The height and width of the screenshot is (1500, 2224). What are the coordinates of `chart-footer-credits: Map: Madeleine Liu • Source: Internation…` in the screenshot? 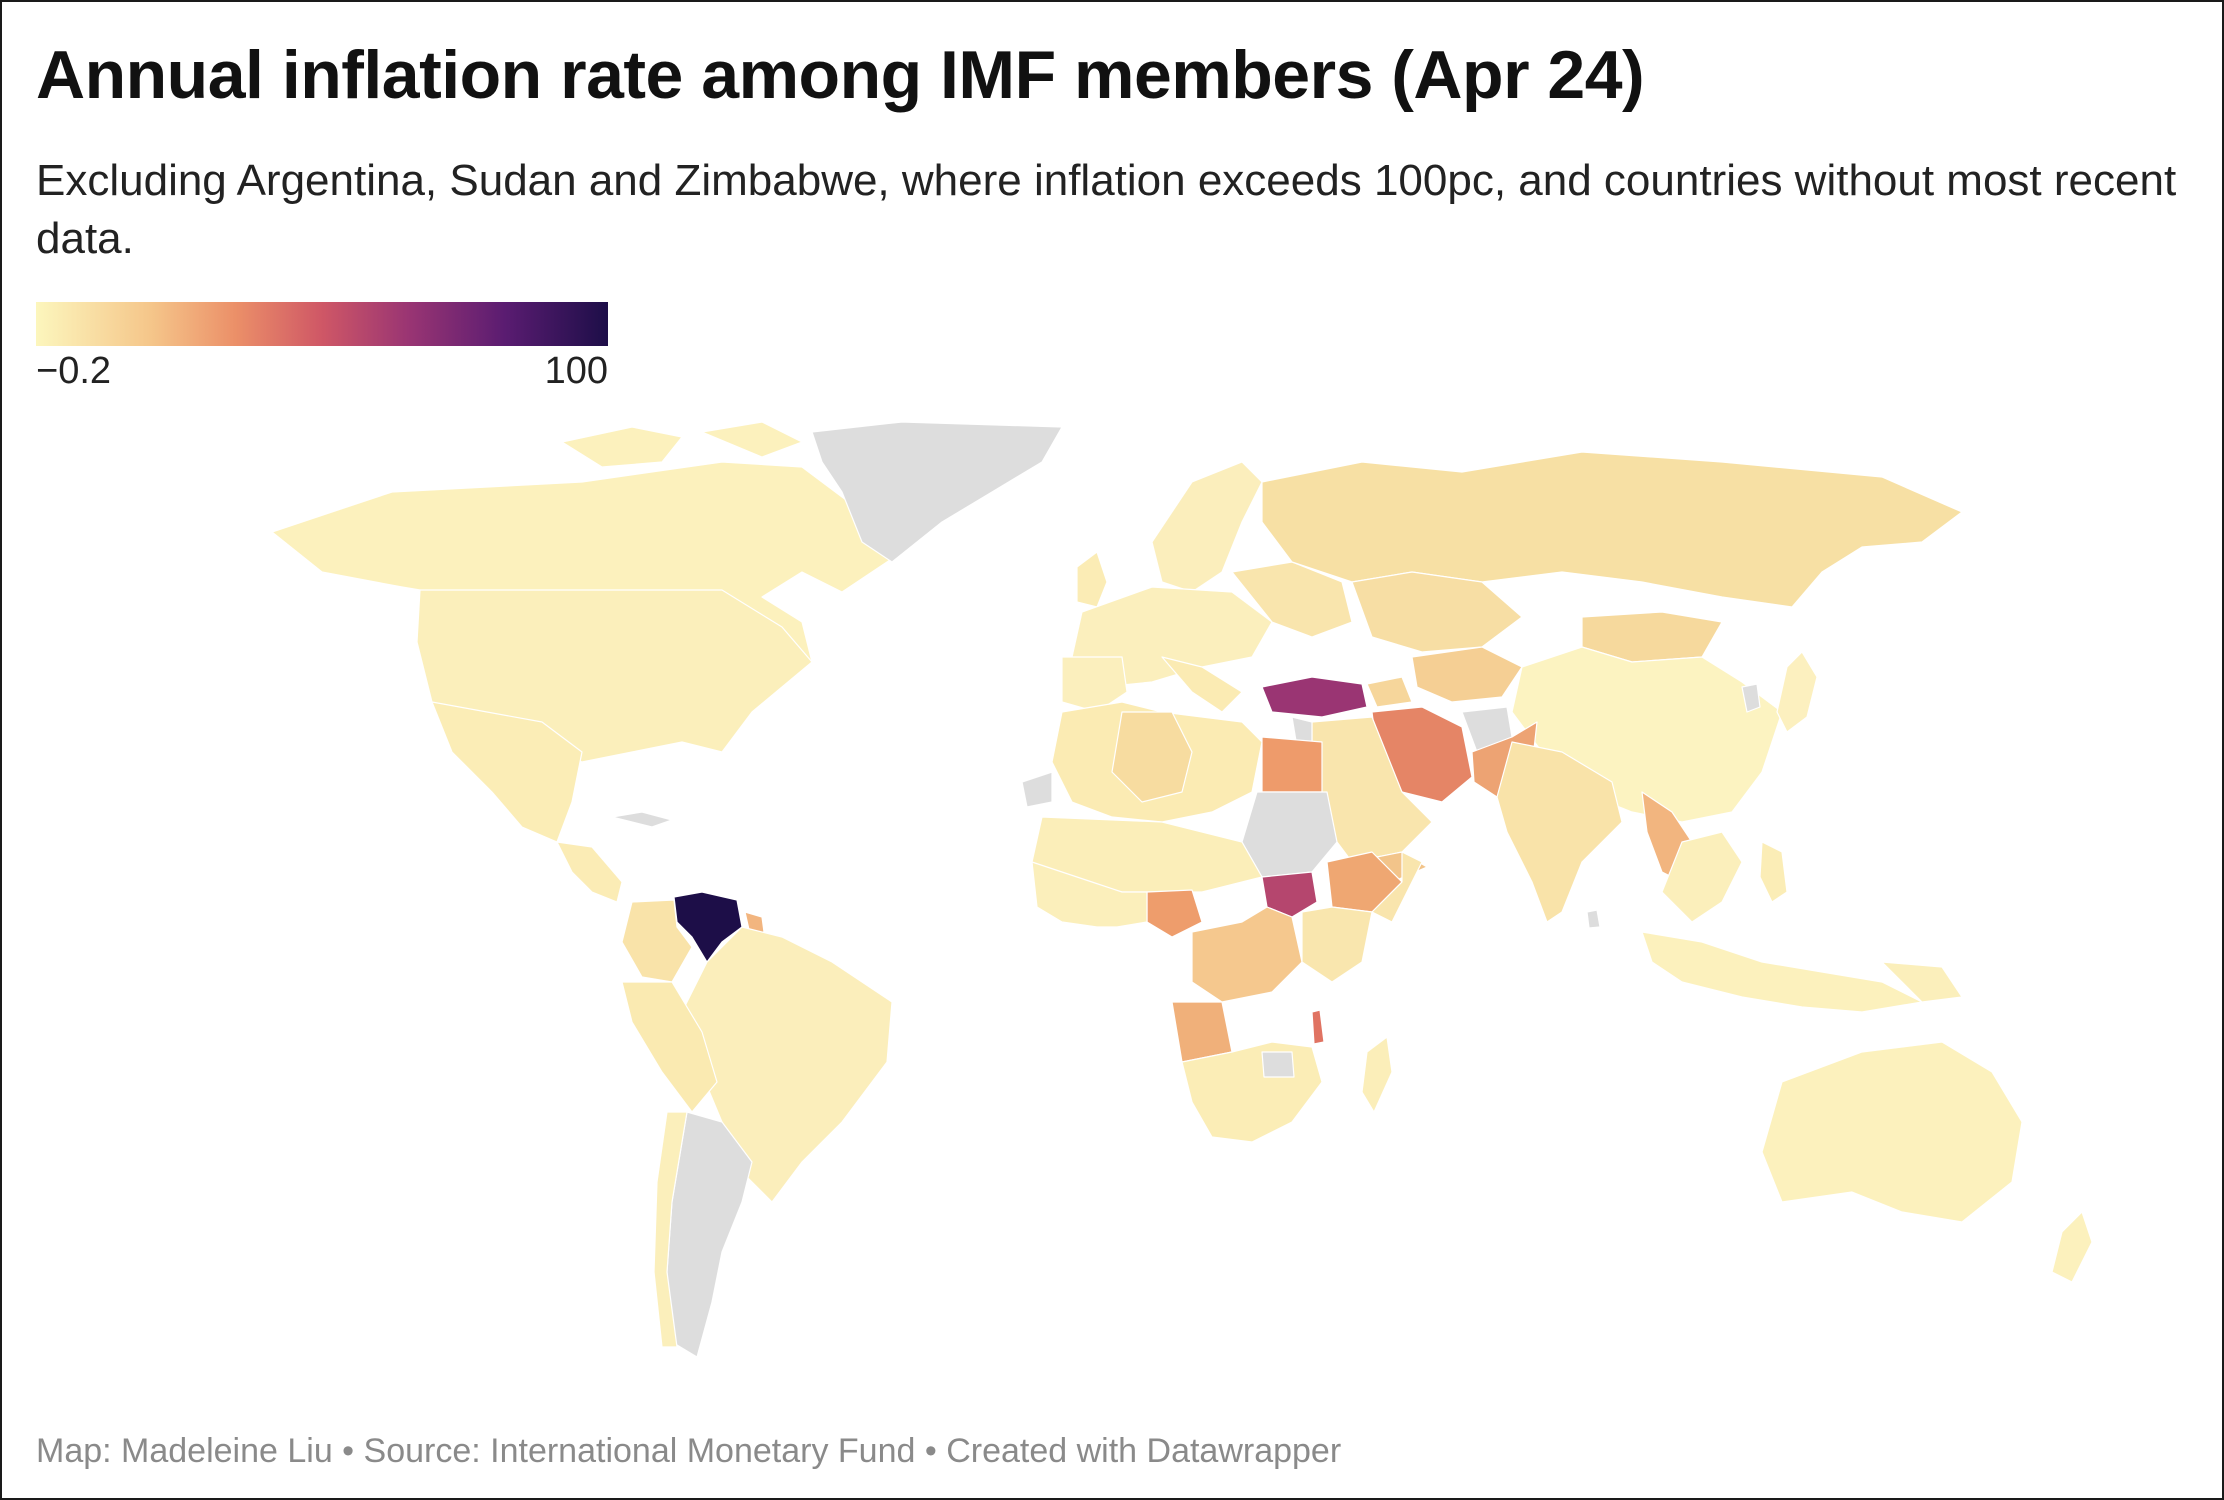 It's located at (689, 1451).